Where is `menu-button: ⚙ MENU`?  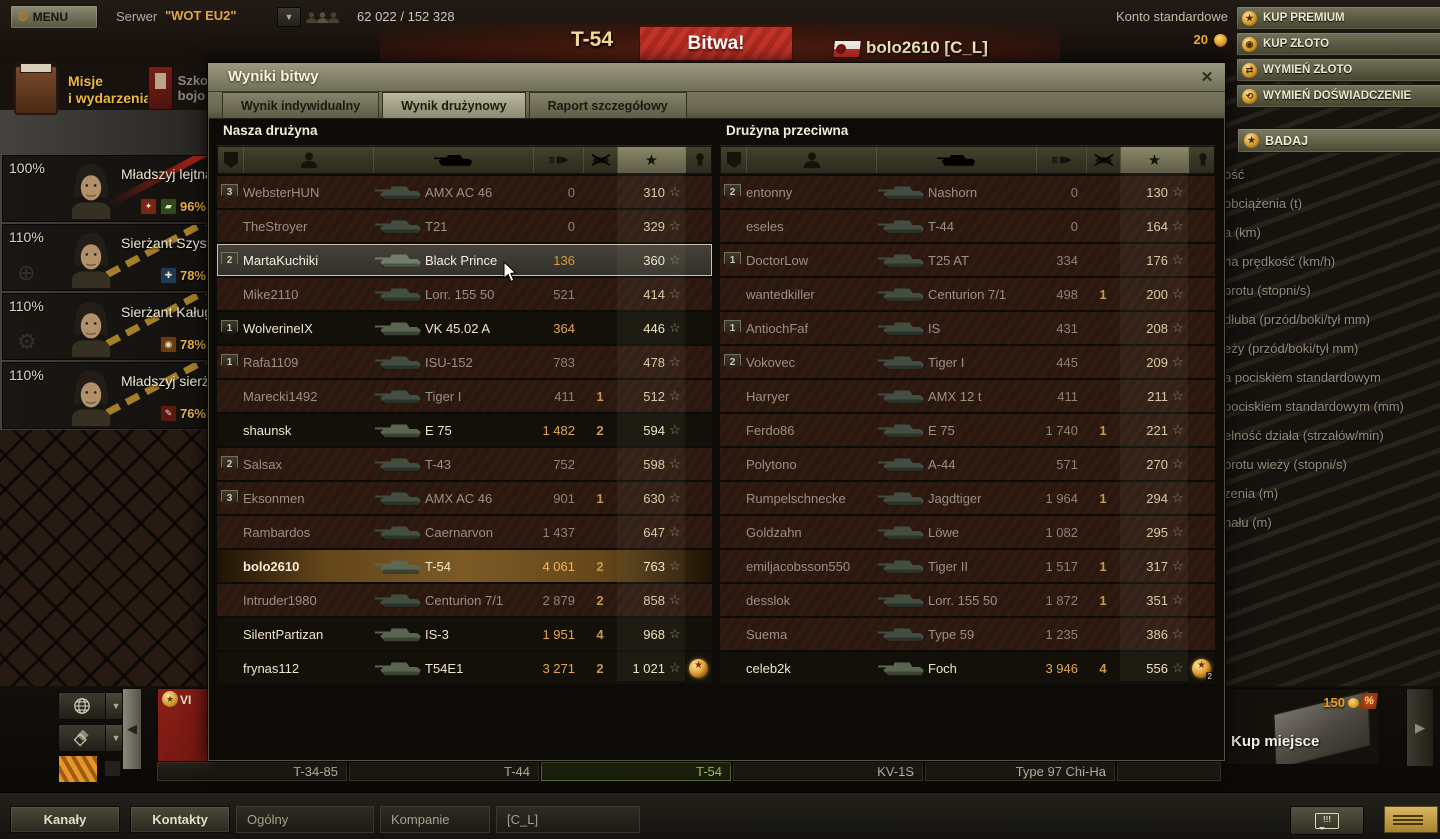
menu-button: ⚙ MENU is located at coordinates (54, 17).